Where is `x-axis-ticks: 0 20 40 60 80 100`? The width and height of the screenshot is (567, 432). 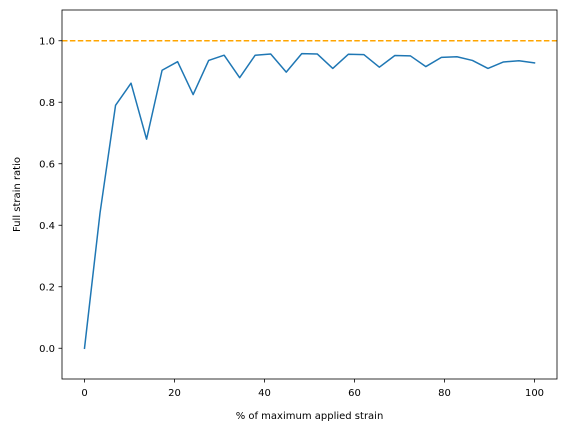
x-axis-ticks: 0 20 40 60 80 100 is located at coordinates (312, 389).